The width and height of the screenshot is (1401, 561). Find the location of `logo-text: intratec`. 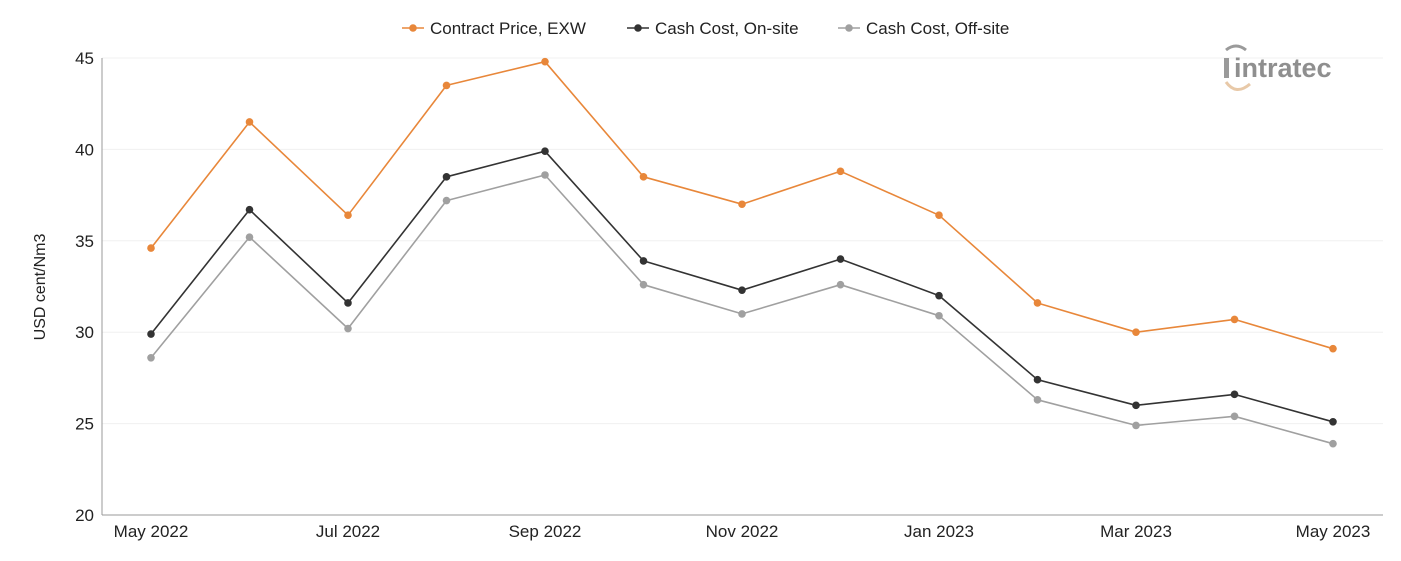

logo-text: intratec is located at coordinates (1283, 68).